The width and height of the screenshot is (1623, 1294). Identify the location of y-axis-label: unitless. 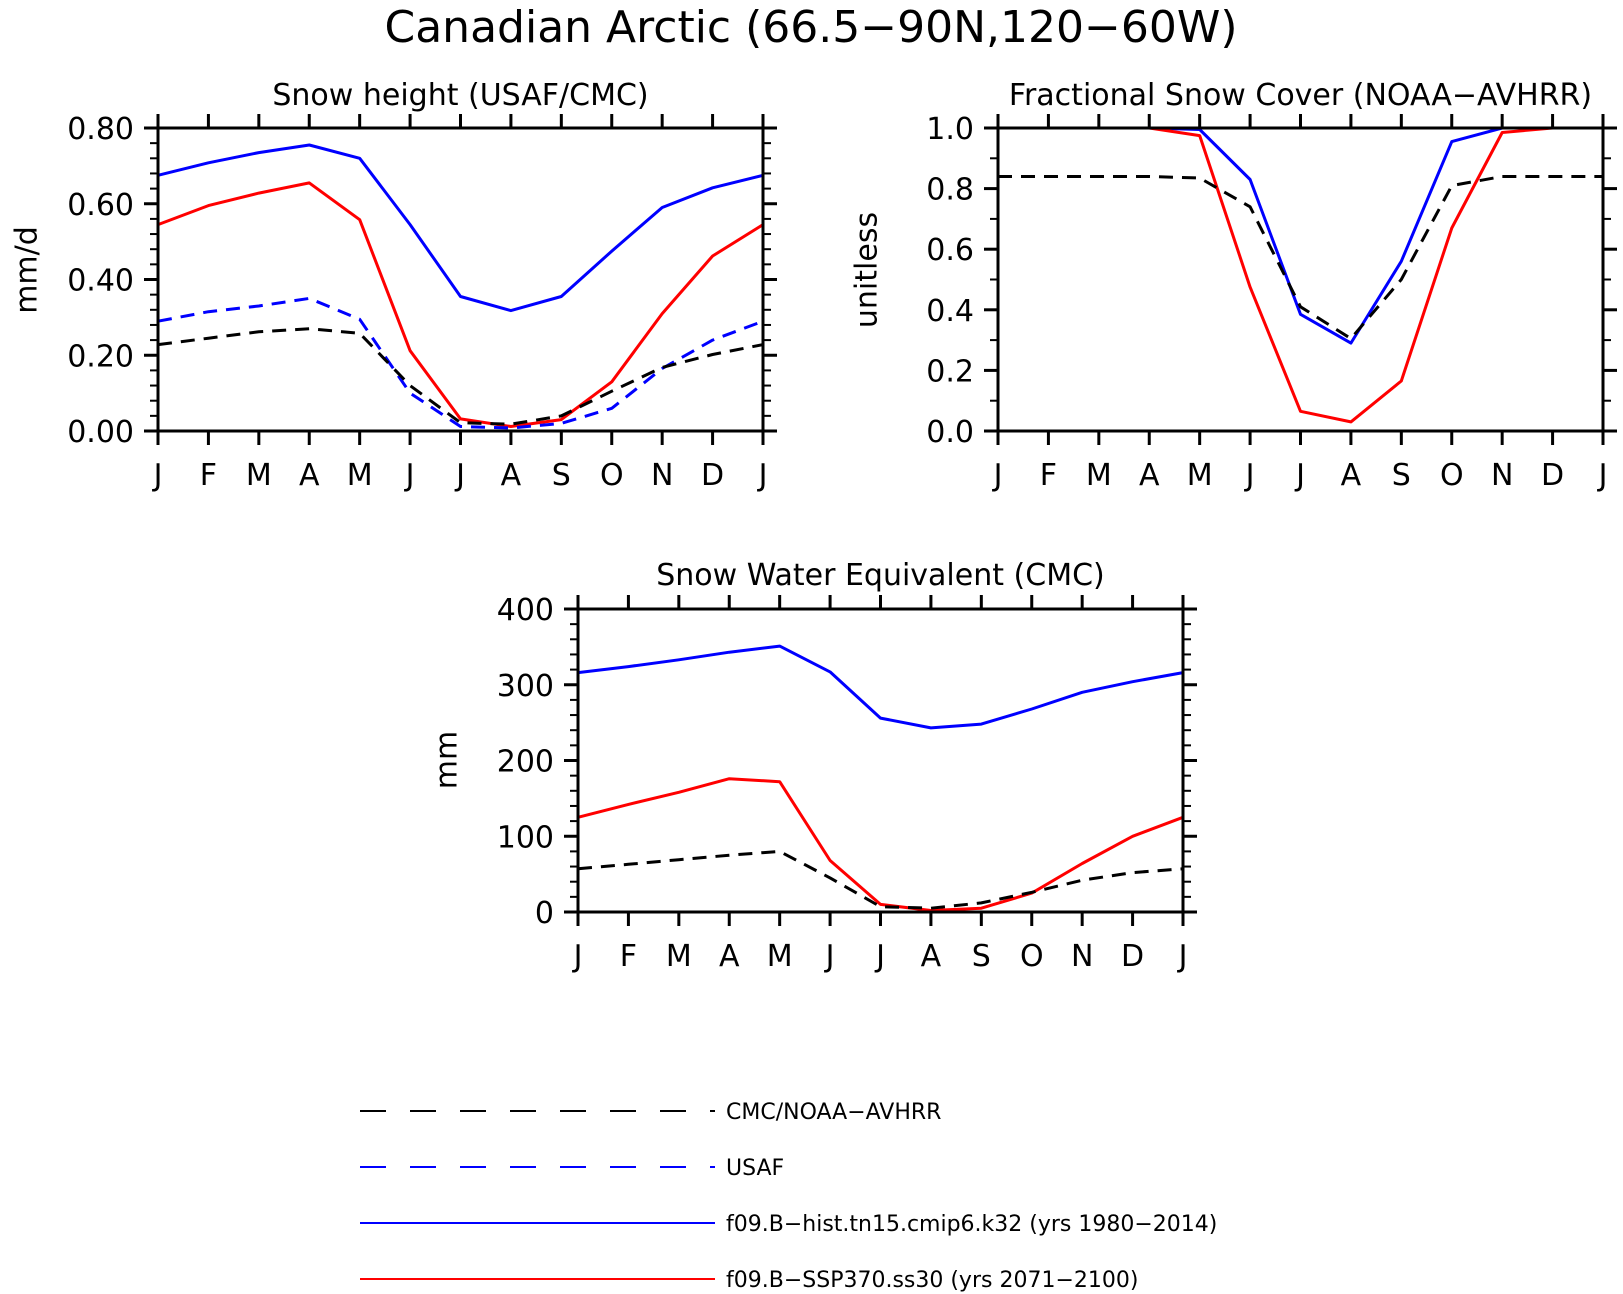
(867, 270).